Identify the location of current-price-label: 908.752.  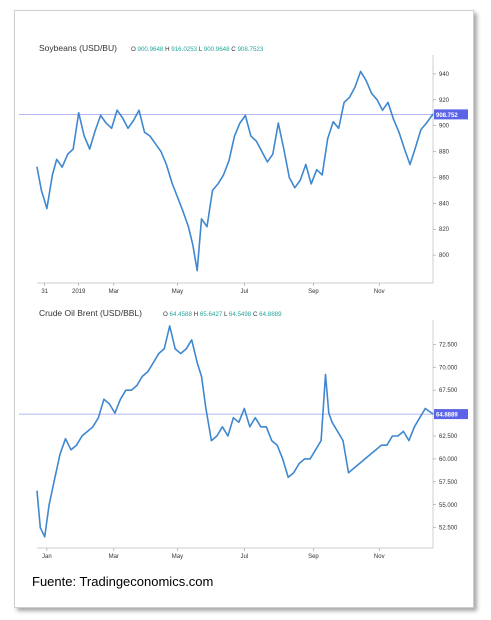
(447, 116).